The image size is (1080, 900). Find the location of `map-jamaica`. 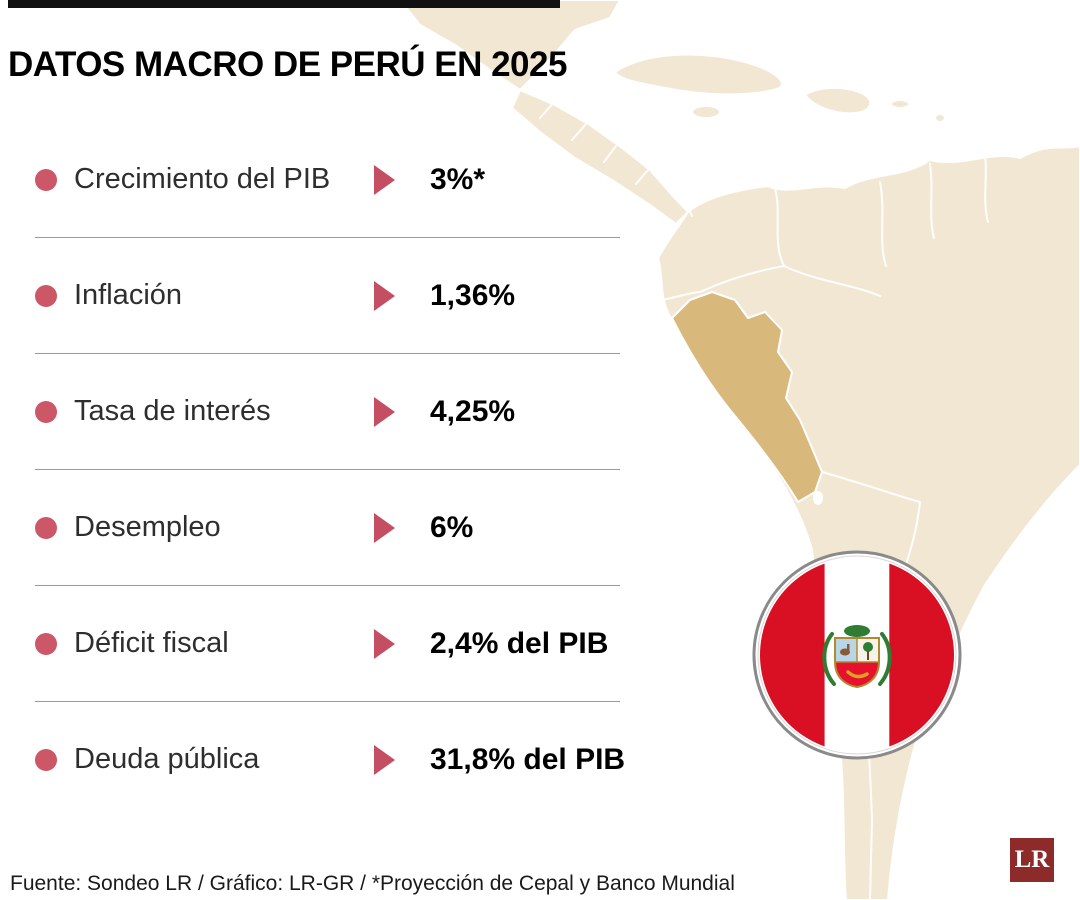

map-jamaica is located at coordinates (706, 112).